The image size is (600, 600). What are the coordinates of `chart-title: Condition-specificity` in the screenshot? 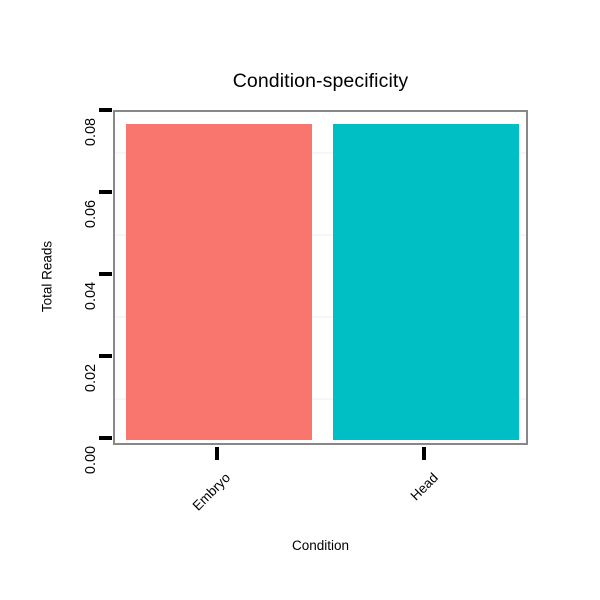 It's located at (320, 81).